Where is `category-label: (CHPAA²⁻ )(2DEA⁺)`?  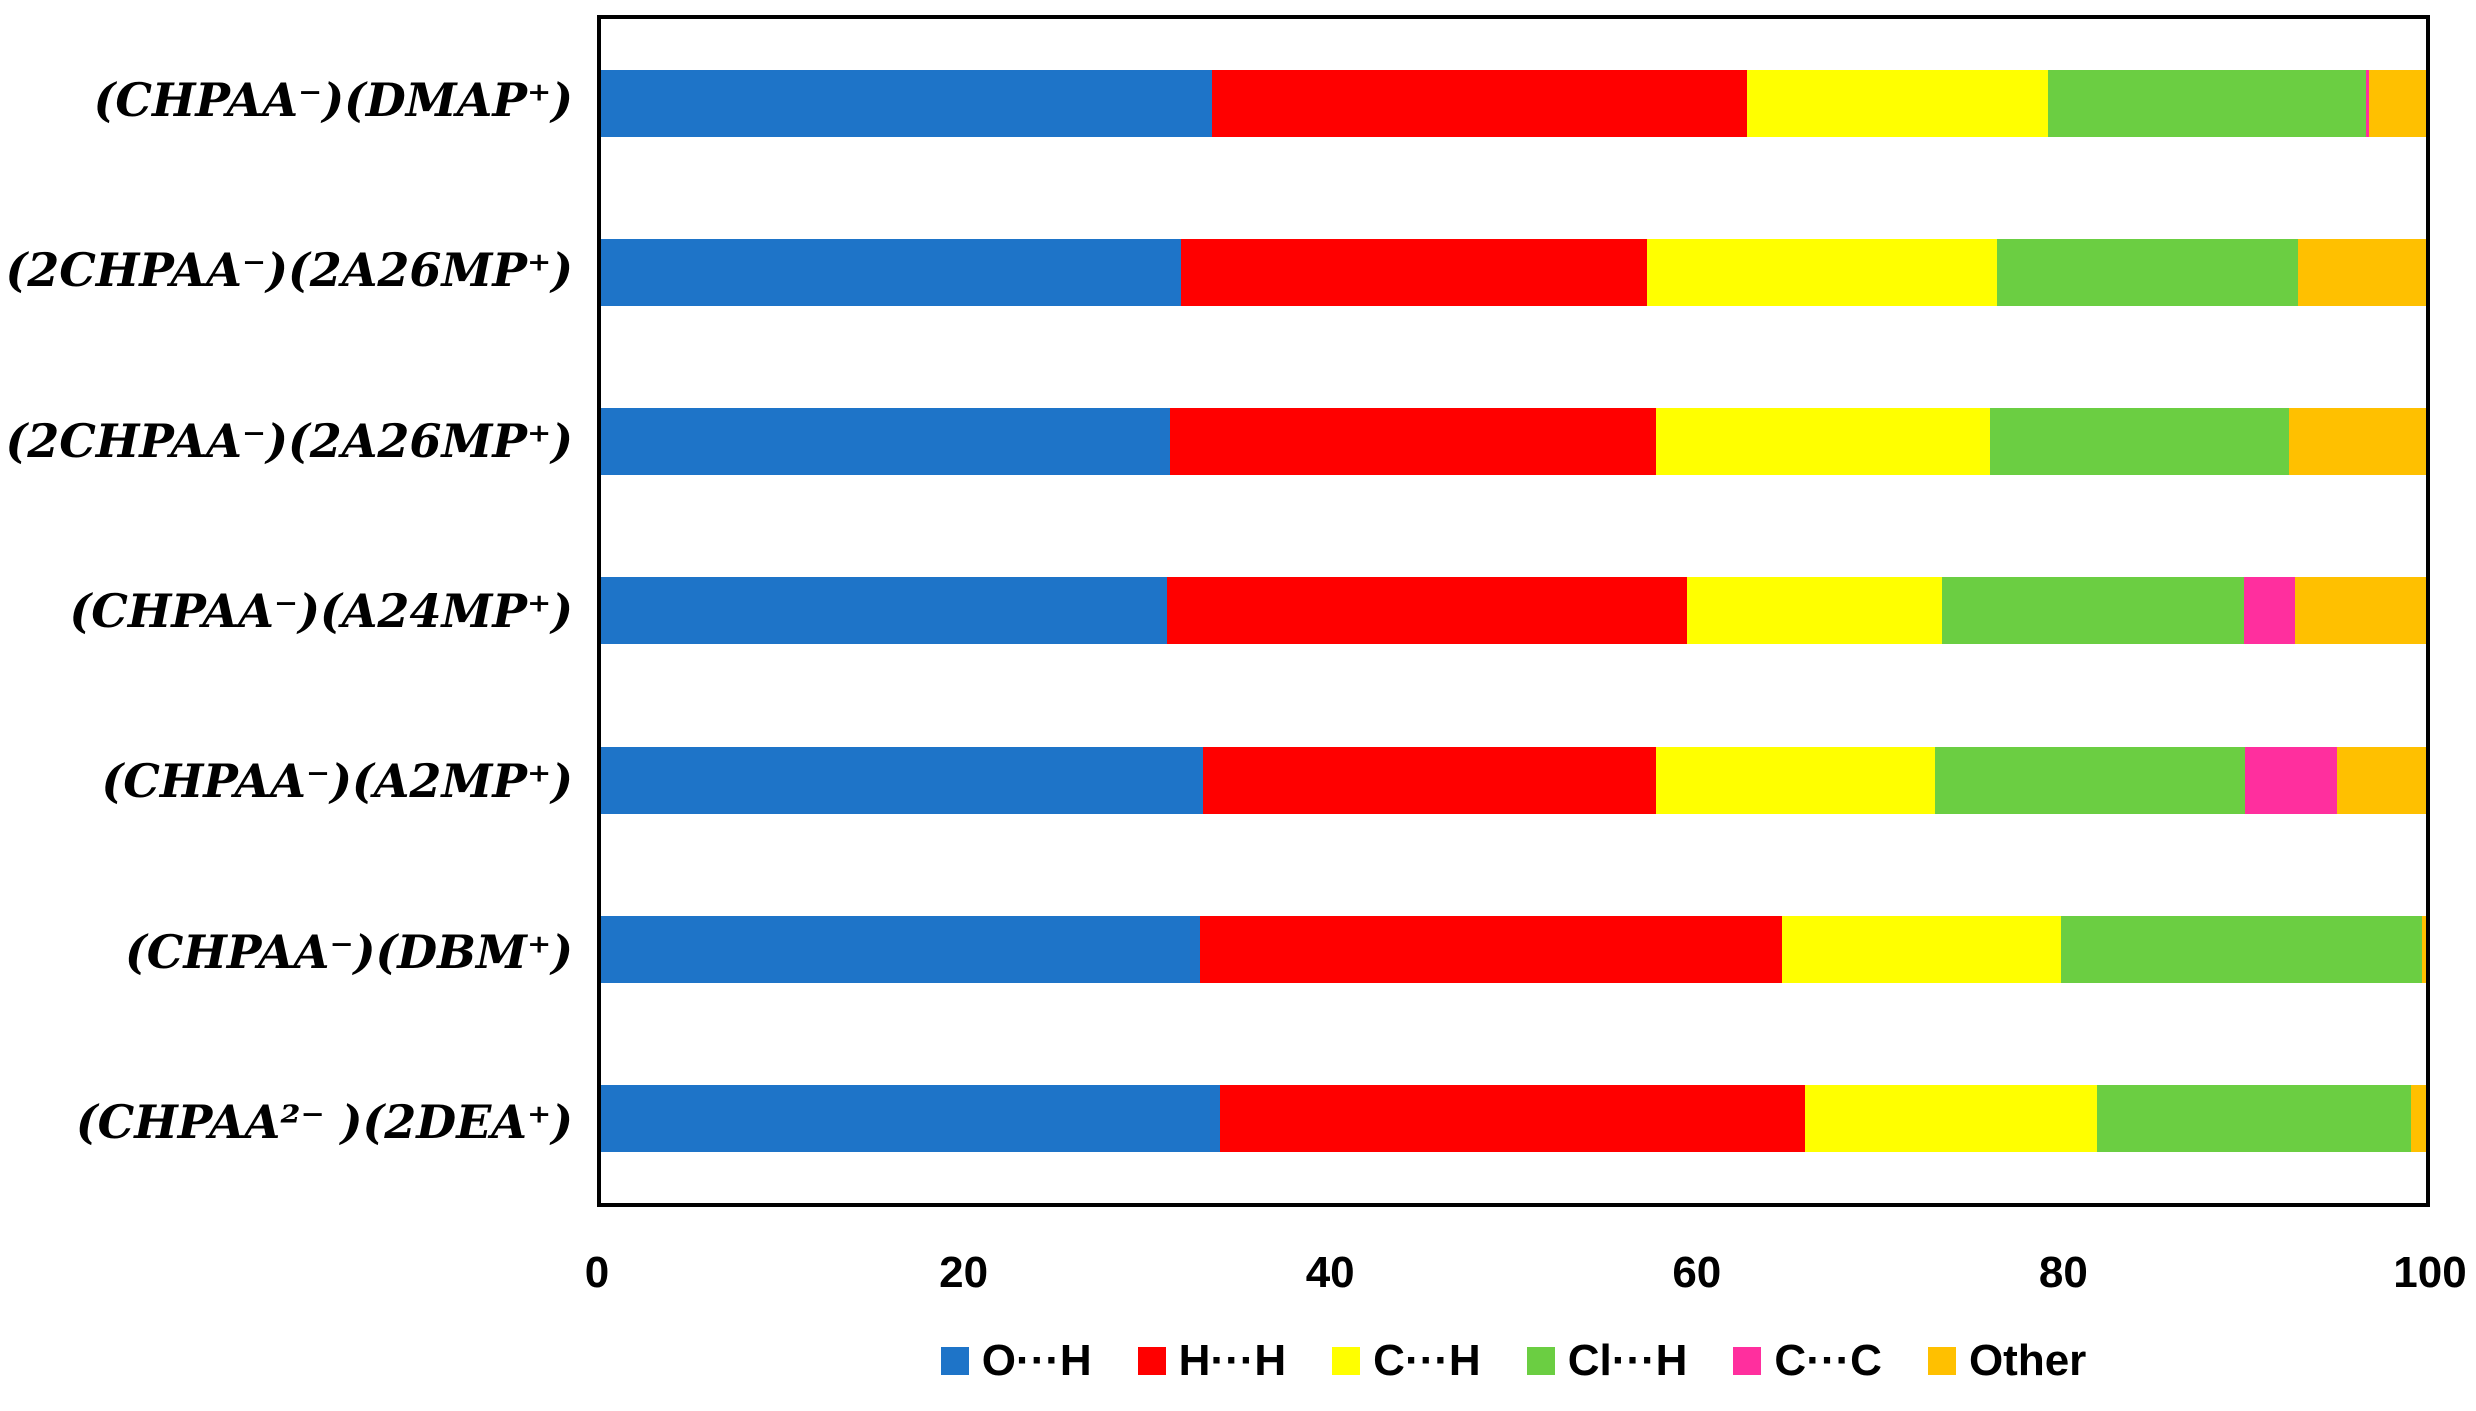
category-label: (CHPAA²⁻ )(2DEA⁺) is located at coordinates (324, 1121).